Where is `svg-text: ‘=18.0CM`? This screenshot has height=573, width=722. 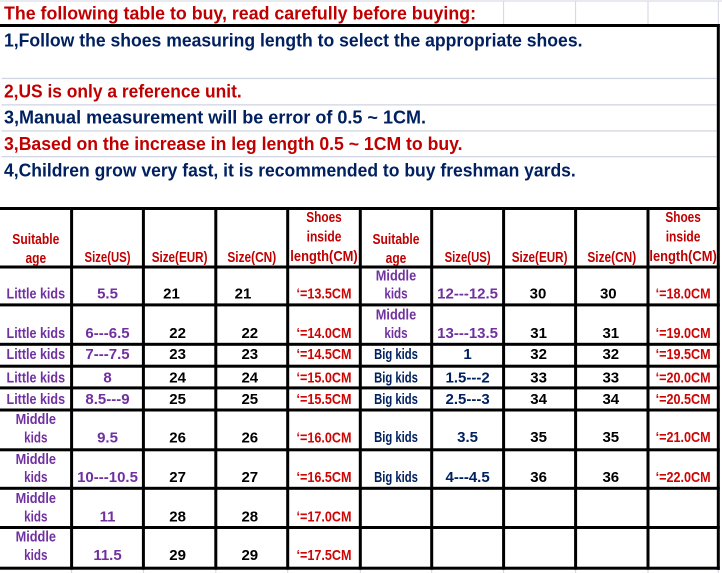
svg-text: ‘=18.0CM is located at coordinates (683, 294).